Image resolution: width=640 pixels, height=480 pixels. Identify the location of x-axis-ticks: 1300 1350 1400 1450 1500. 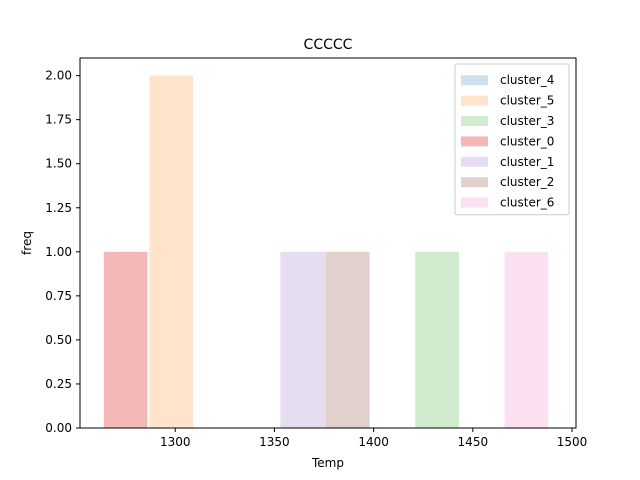
(373, 438).